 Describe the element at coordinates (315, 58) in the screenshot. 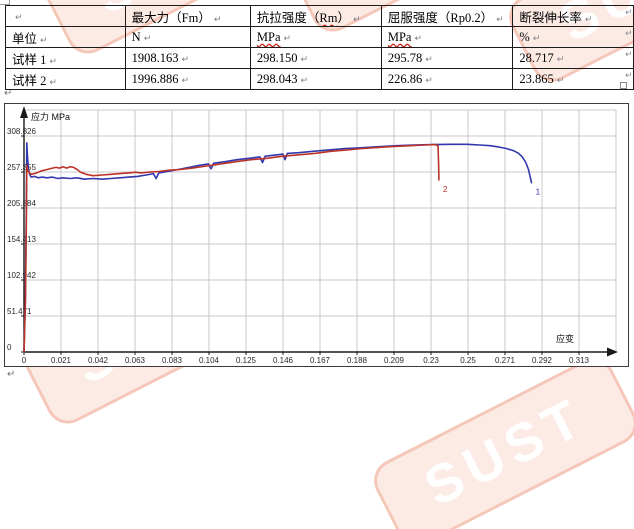

I see `table-cell: 298.150 ↵` at that location.